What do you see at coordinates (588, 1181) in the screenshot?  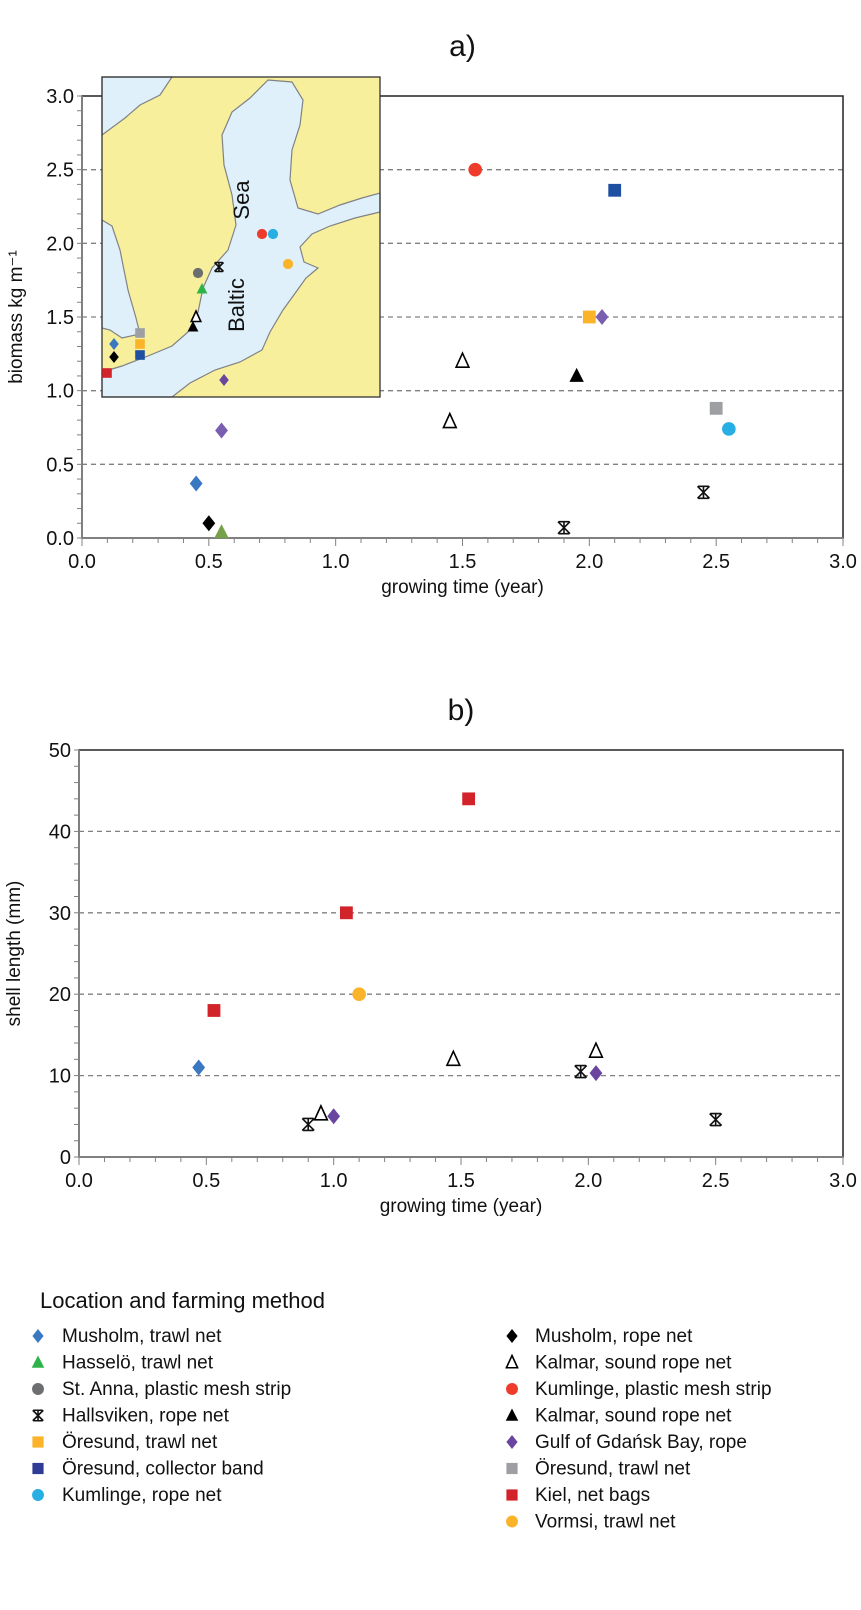 I see `x-tick-label: 2.0` at bounding box center [588, 1181].